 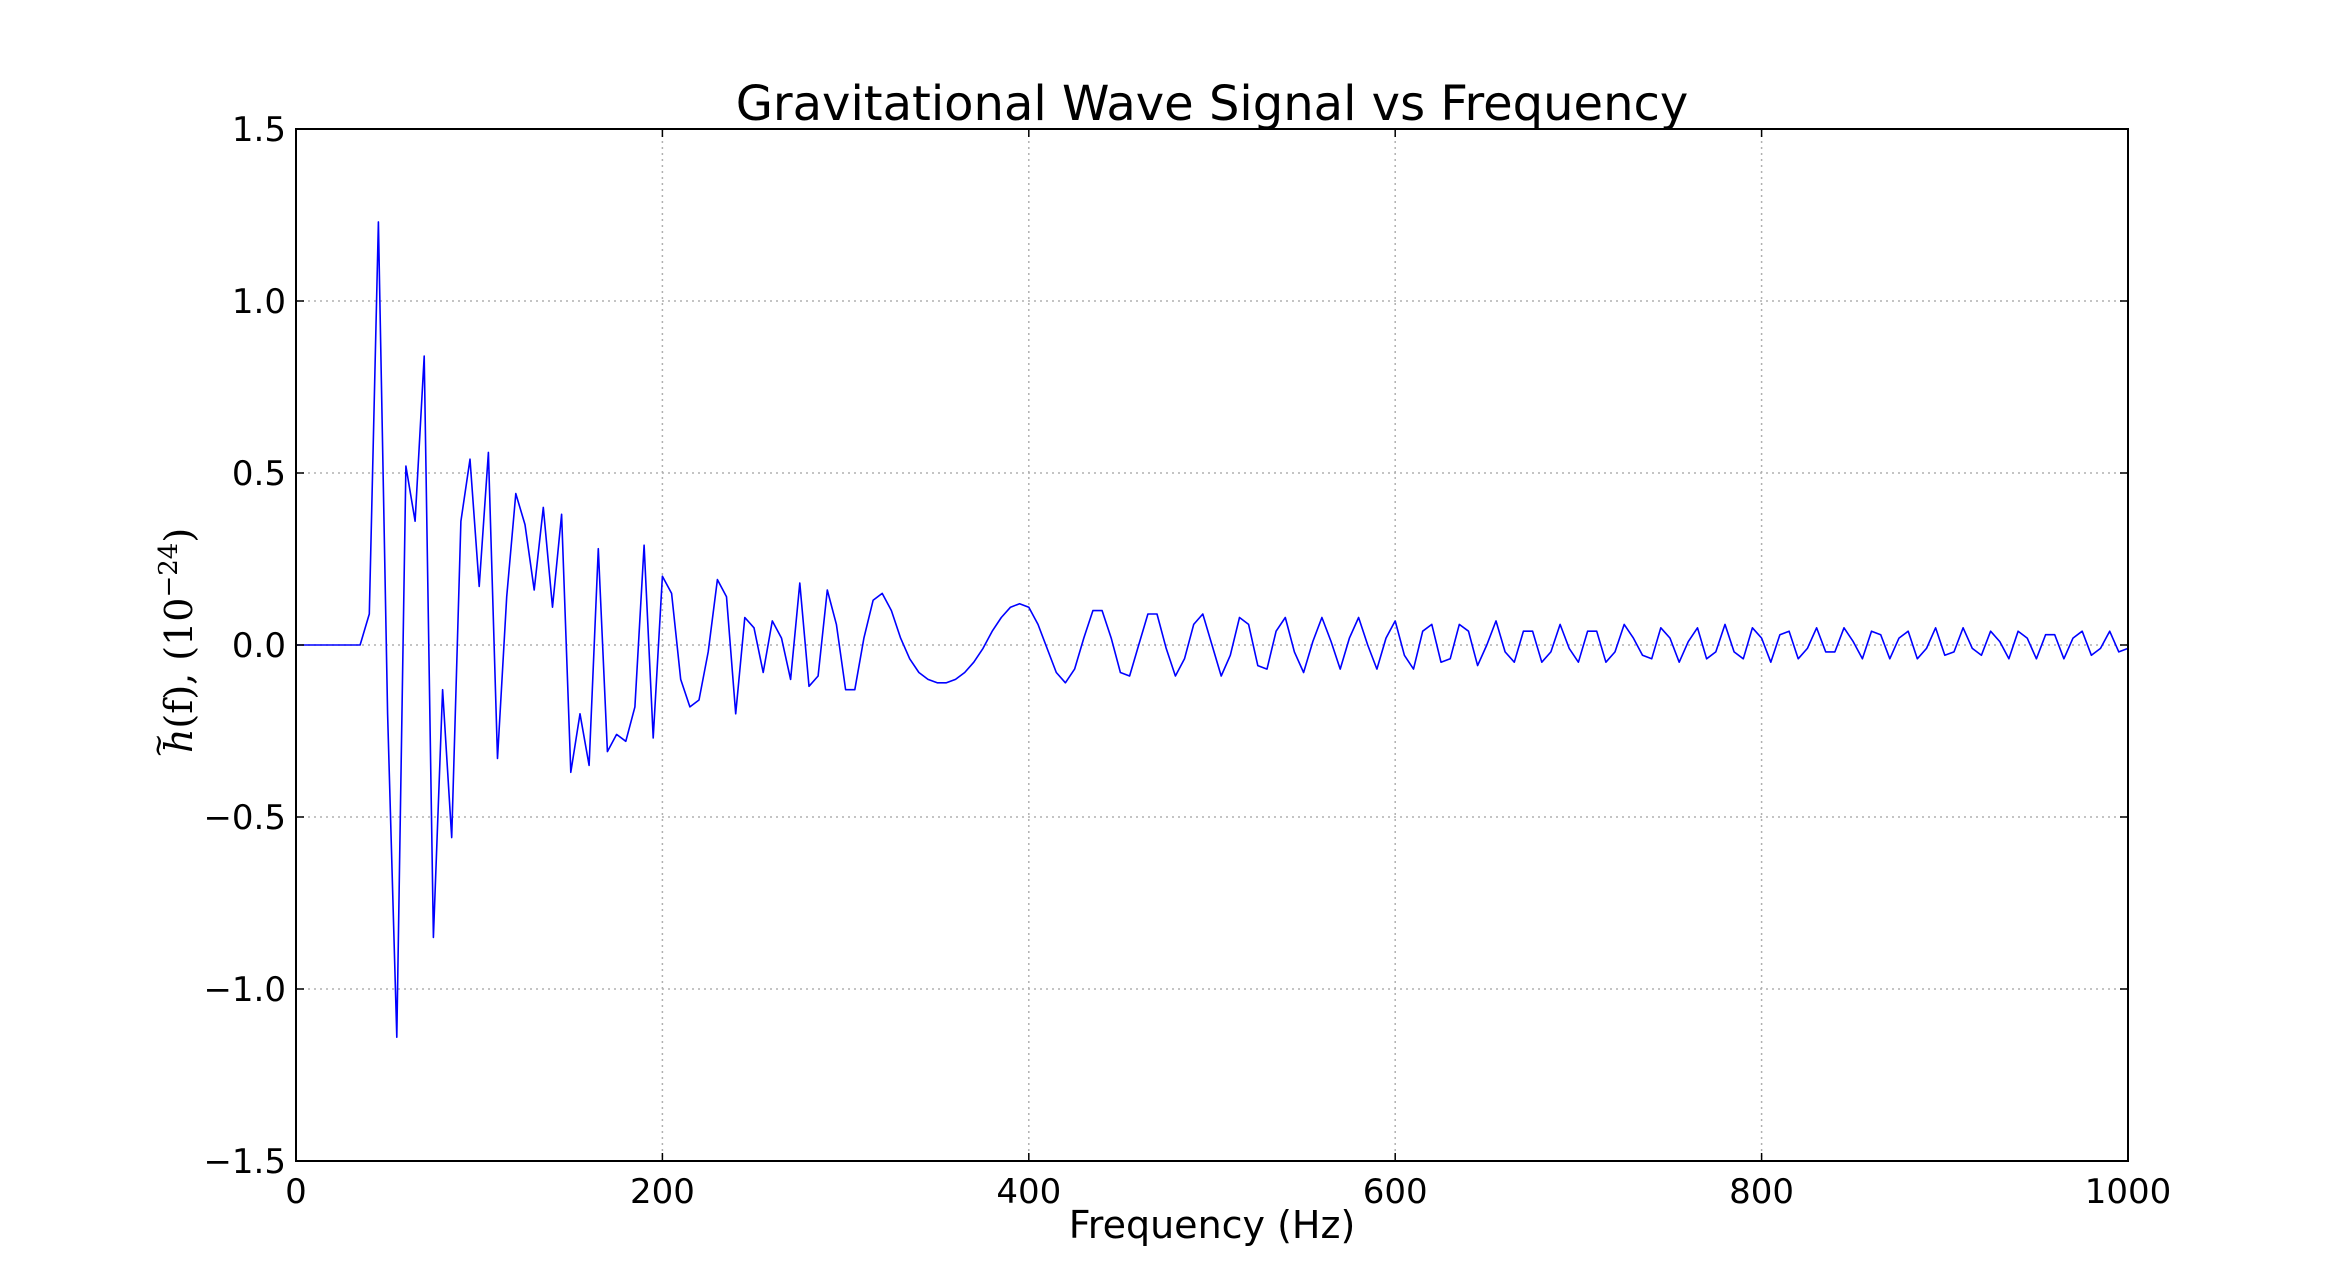 I want to click on chart-title: Gravitational Wave Signal vs Frequency, so click(x=1212, y=104).